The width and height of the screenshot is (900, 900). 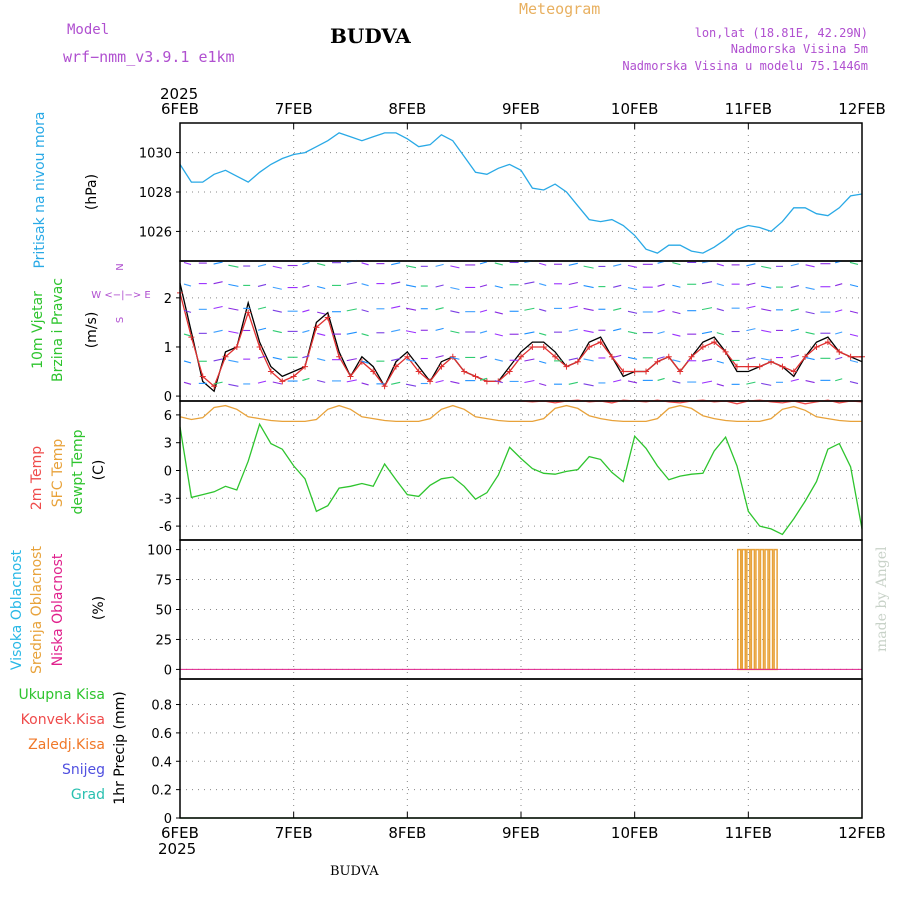 I want to click on ytick-label: 0.4, so click(x=161, y=762).